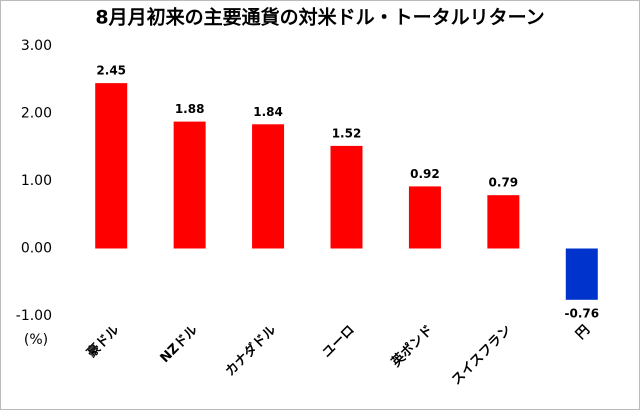  What do you see at coordinates (347, 133) in the screenshot?
I see `value-label: 1.52` at bounding box center [347, 133].